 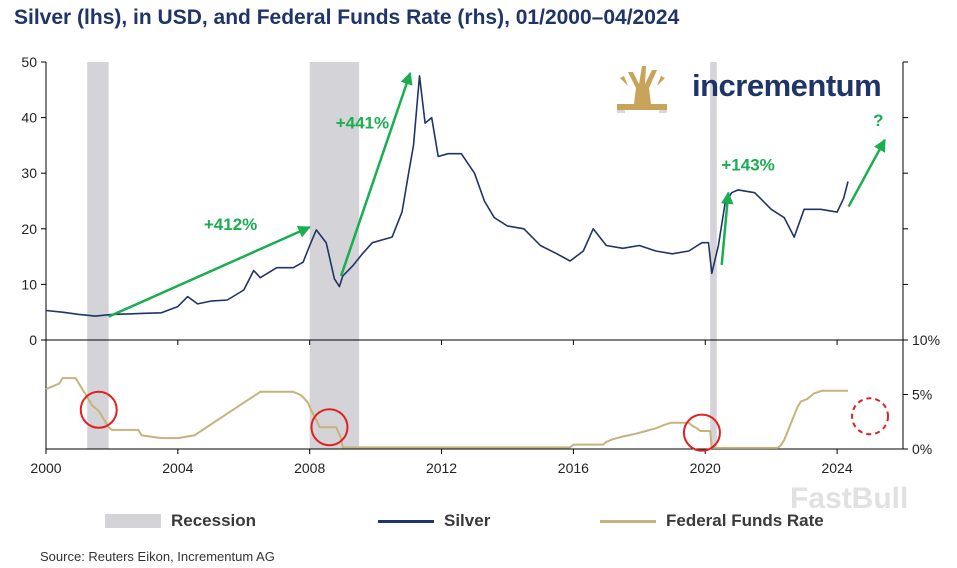 I want to click on brand-logo-text: incrementum, so click(x=787, y=85).